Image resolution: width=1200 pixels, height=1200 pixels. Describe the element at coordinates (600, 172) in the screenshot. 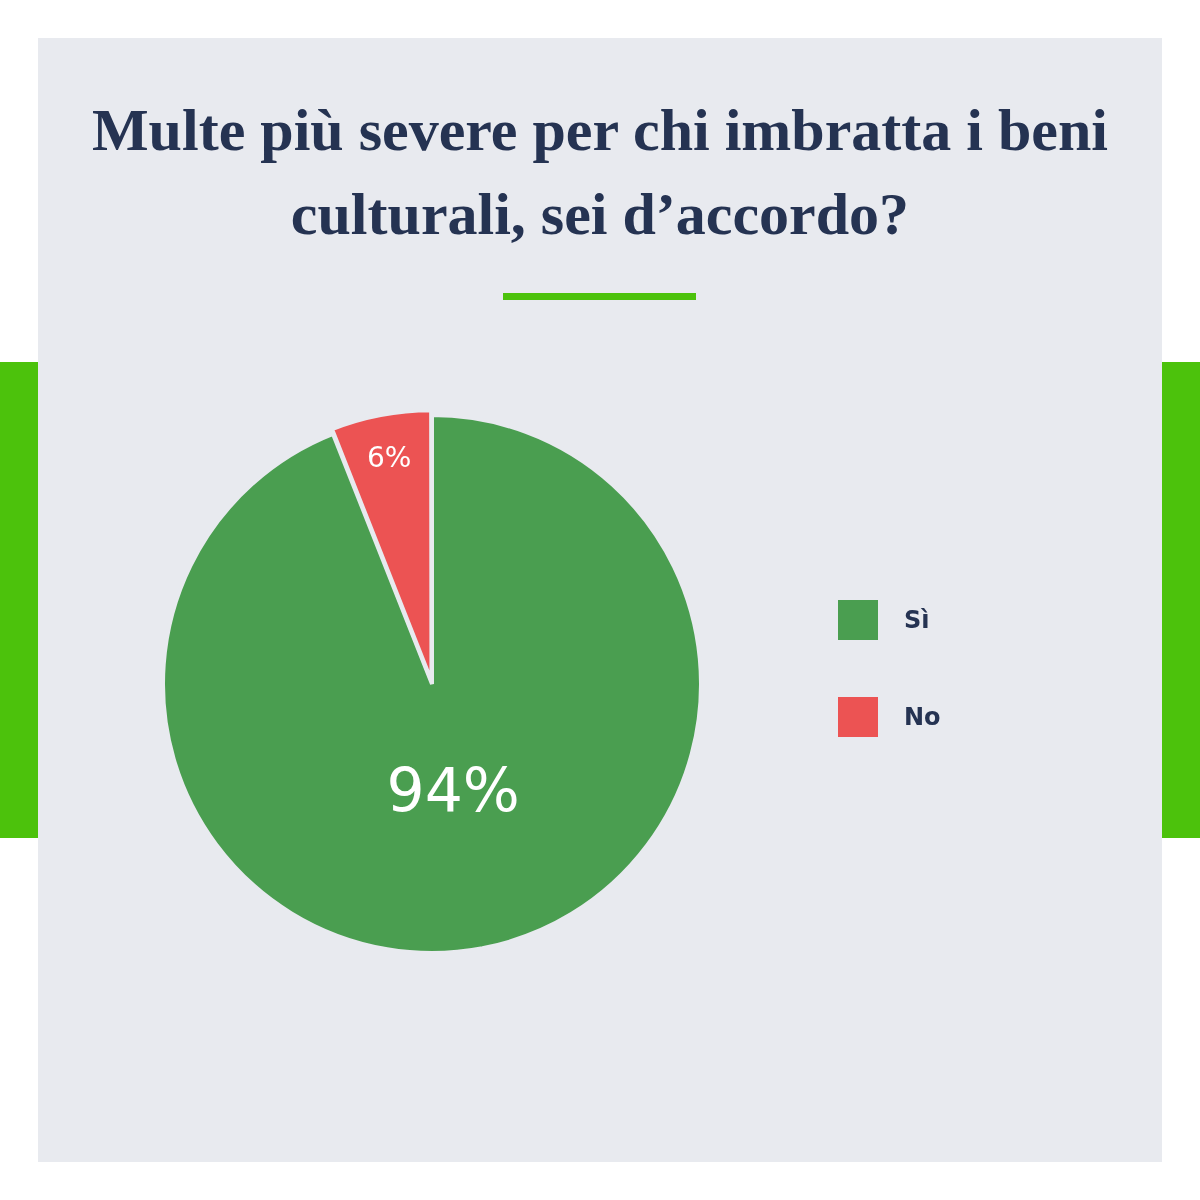

I see `chart-title: Multe più severe per chi imbratta i beni culturali, sei d’accordo?` at that location.